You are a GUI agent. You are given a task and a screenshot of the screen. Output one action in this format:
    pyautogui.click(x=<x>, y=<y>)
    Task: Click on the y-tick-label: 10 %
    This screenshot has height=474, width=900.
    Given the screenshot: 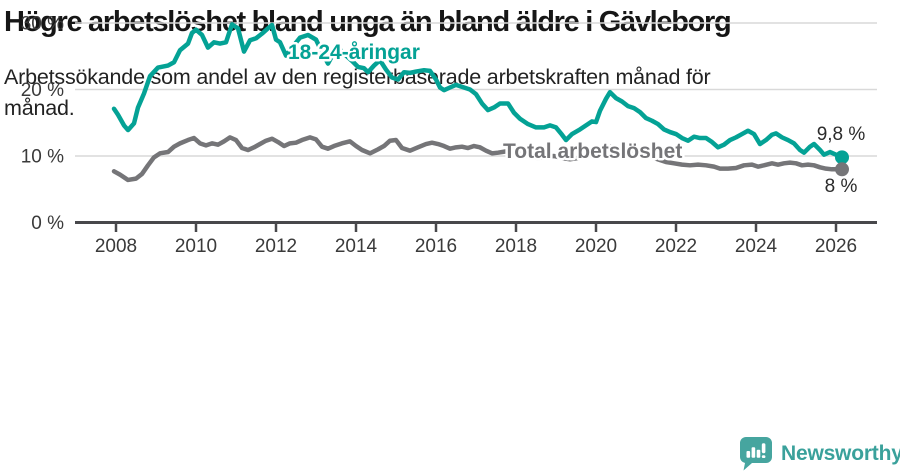 What is the action you would take?
    pyautogui.click(x=42, y=157)
    